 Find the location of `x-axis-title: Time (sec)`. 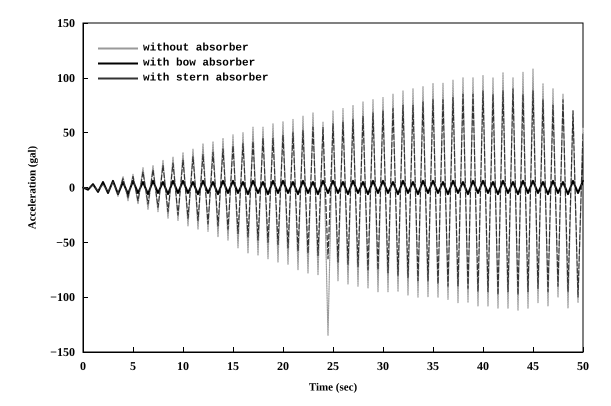

x-axis-title: Time (sec) is located at coordinates (333, 388).